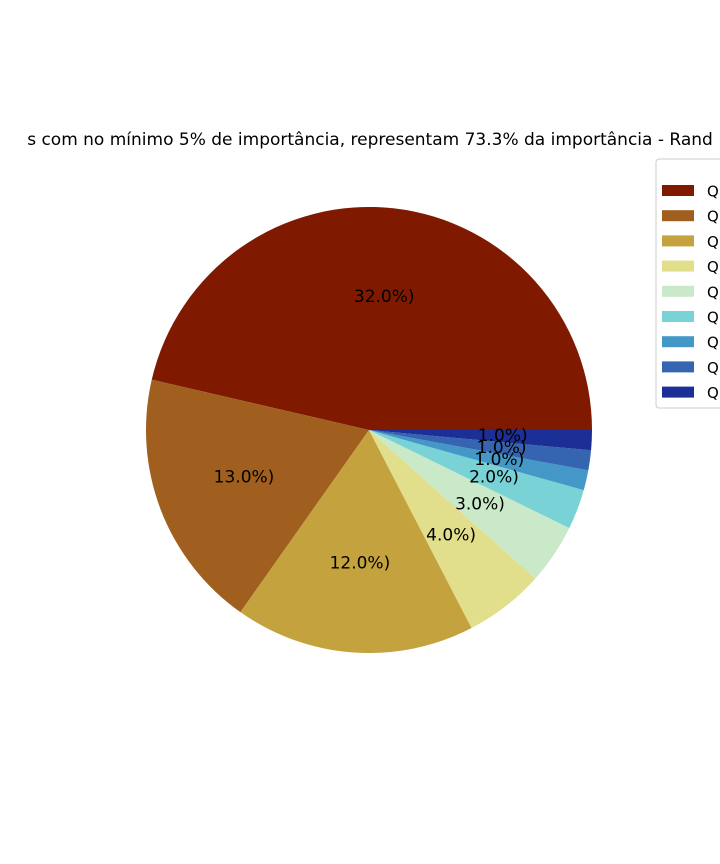 This screenshot has width=720, height=864. Describe the element at coordinates (499, 460) in the screenshot. I see `slice-label-7: 1.0%)` at that location.